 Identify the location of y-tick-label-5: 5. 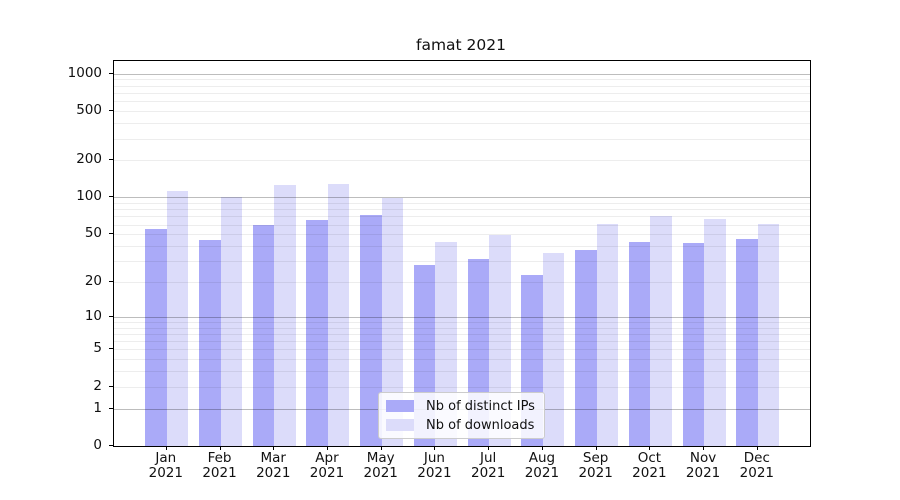
(97, 348).